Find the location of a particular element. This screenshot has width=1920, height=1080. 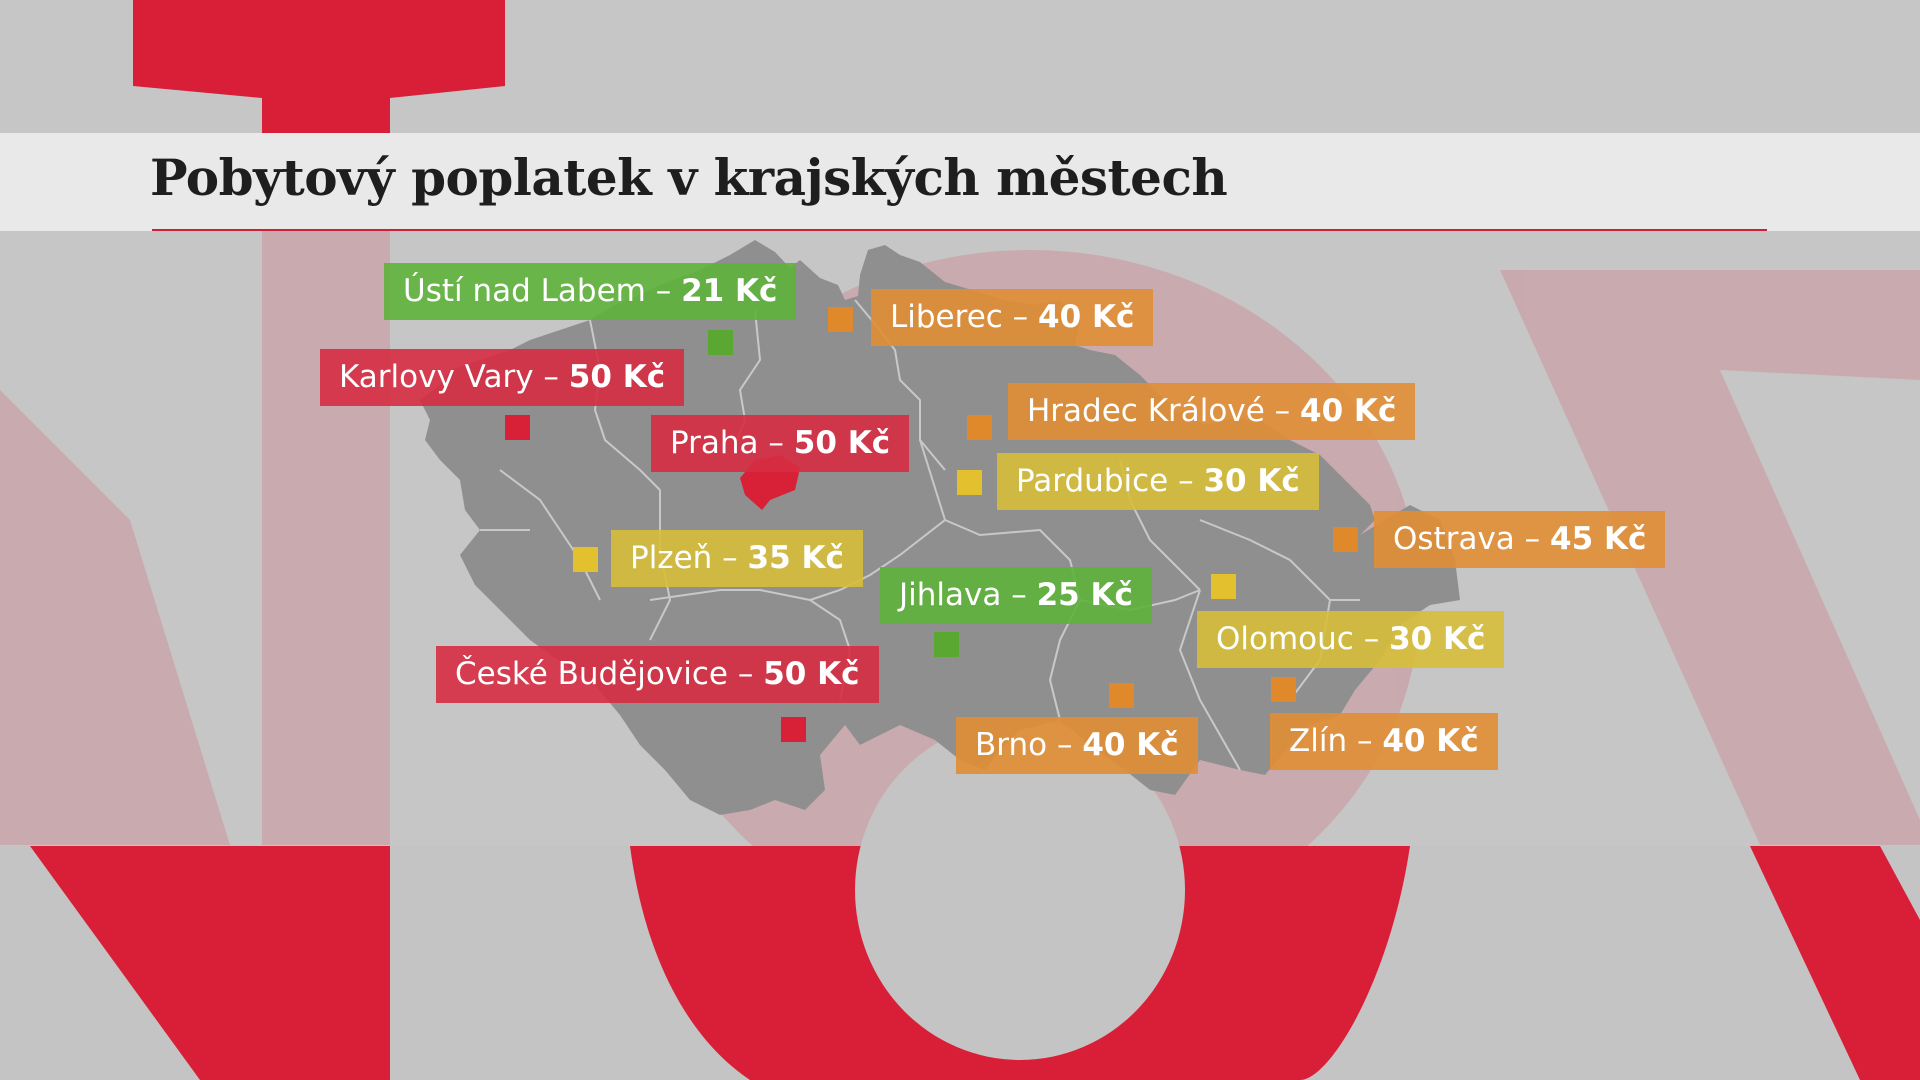

city-marker-zlin is located at coordinates (1283, 689).